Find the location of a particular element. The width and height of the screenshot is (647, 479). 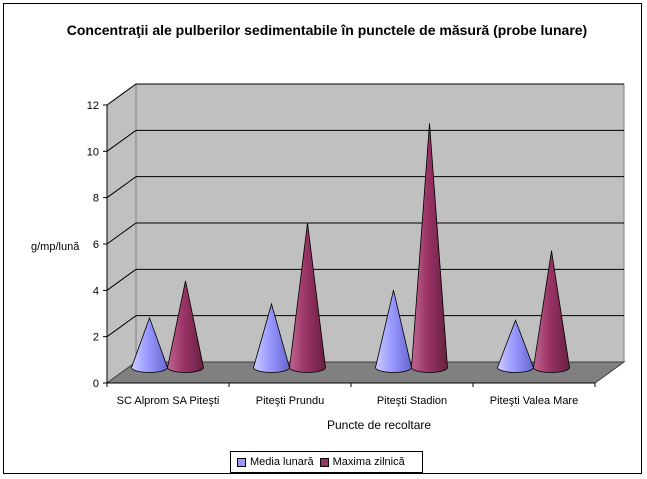

y-tick-label: 12 is located at coordinates (93, 106).